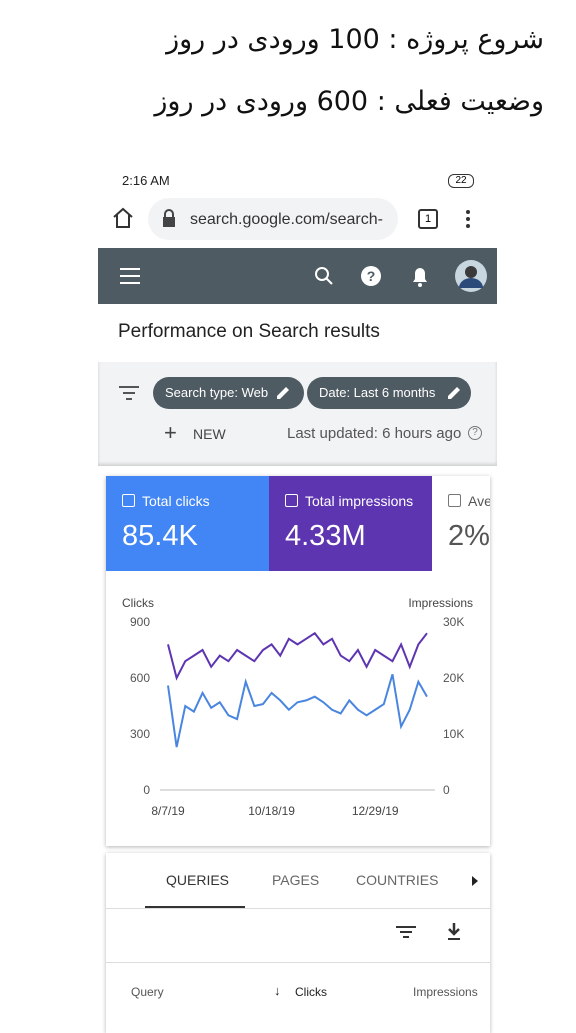  What do you see at coordinates (389, 393) in the screenshot?
I see `filter-chip: Date: Last 6 months` at bounding box center [389, 393].